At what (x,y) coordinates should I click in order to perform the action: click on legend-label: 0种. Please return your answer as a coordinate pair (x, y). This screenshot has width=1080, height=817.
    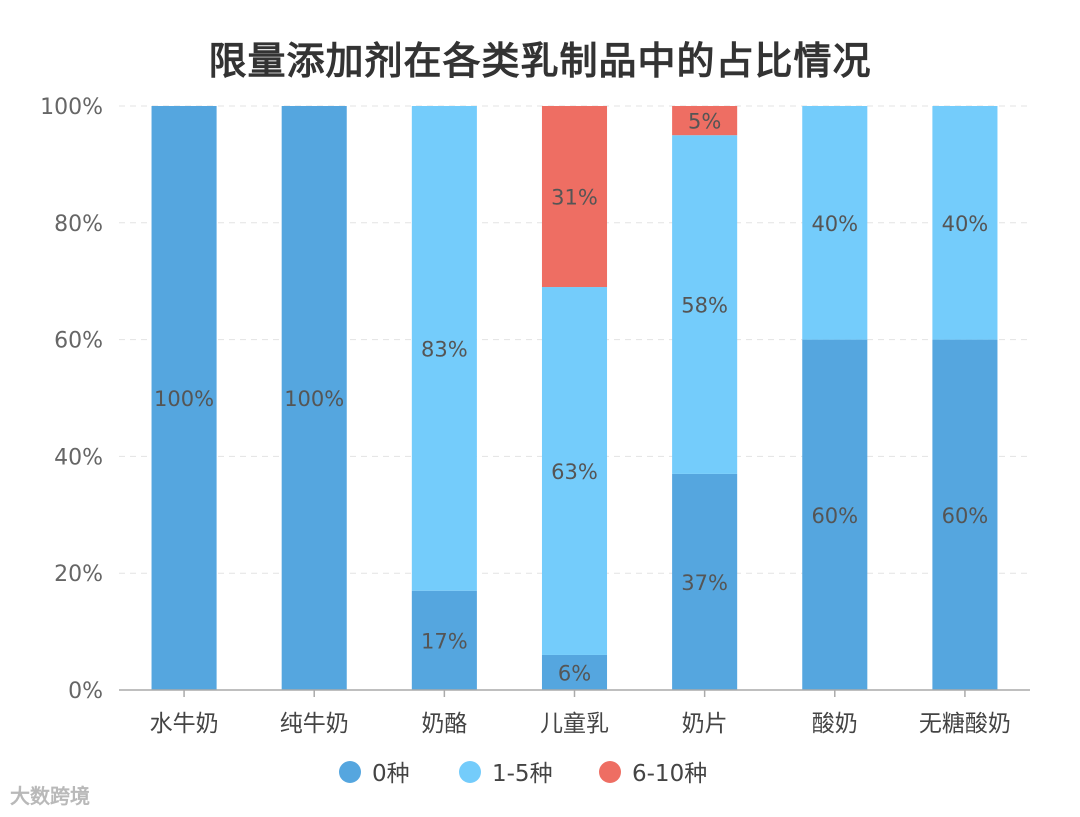
    Looking at the image, I should click on (391, 774).